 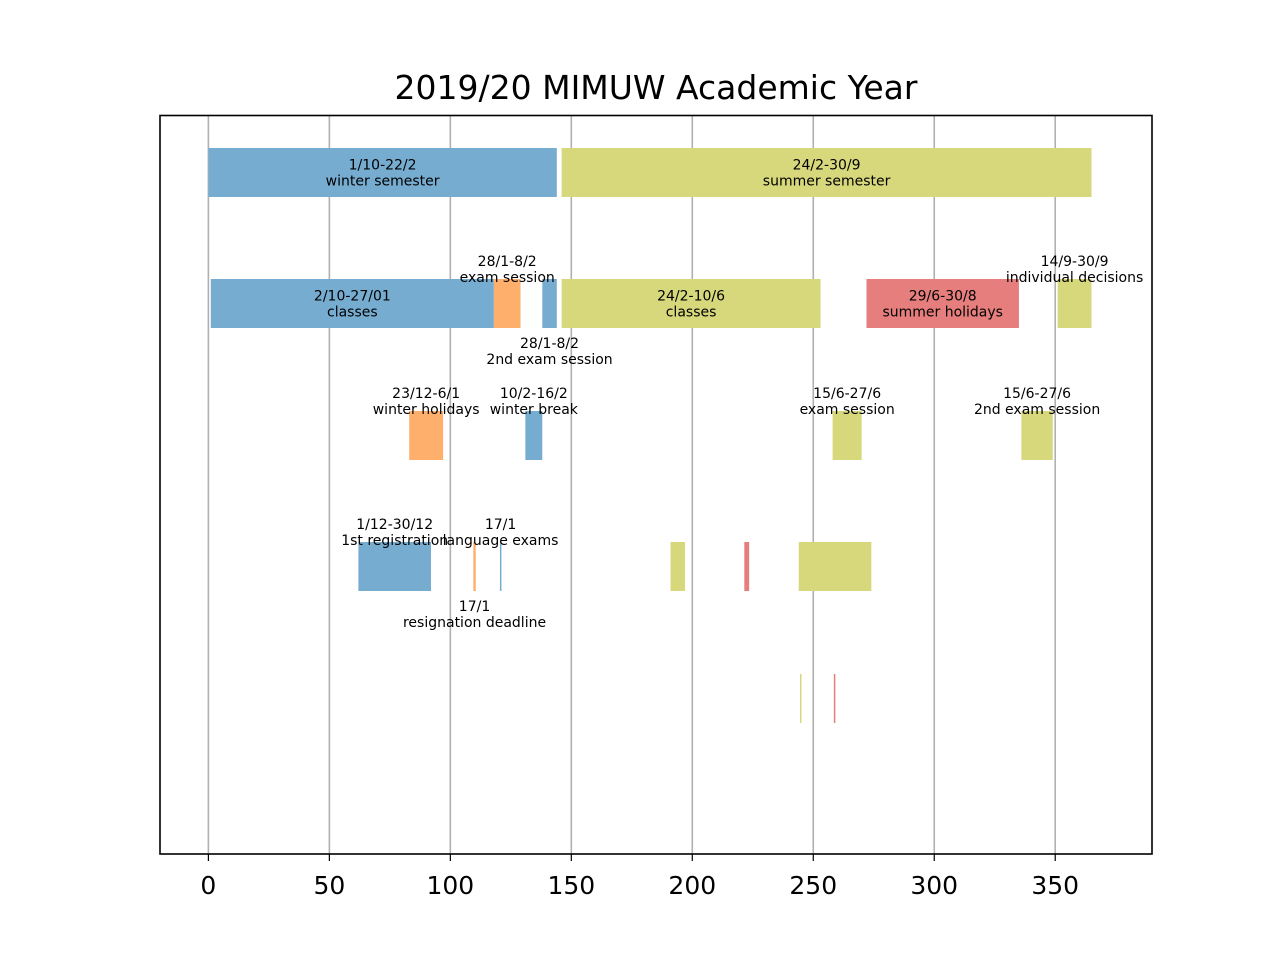 What do you see at coordinates (1037, 402) in the screenshot?
I see `bar-label: 15/6-27/6 2nd exam session` at bounding box center [1037, 402].